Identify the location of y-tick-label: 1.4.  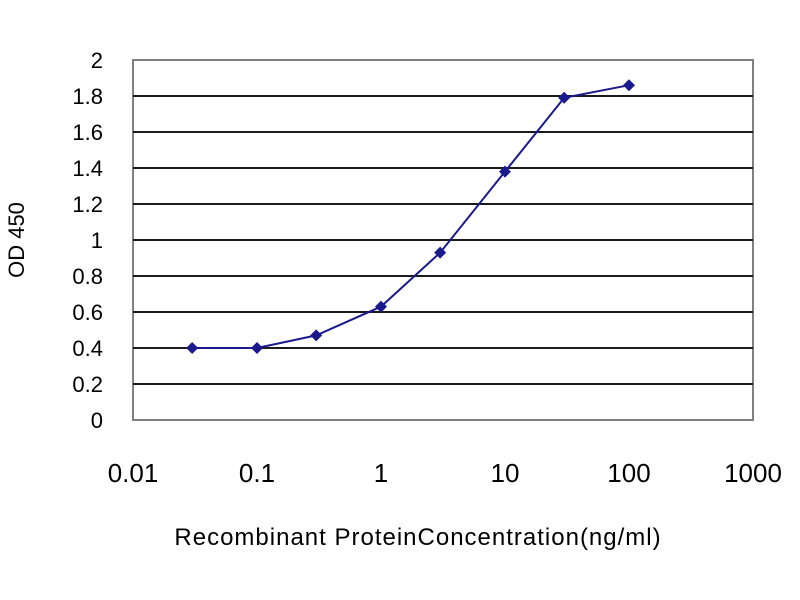
(87, 168).